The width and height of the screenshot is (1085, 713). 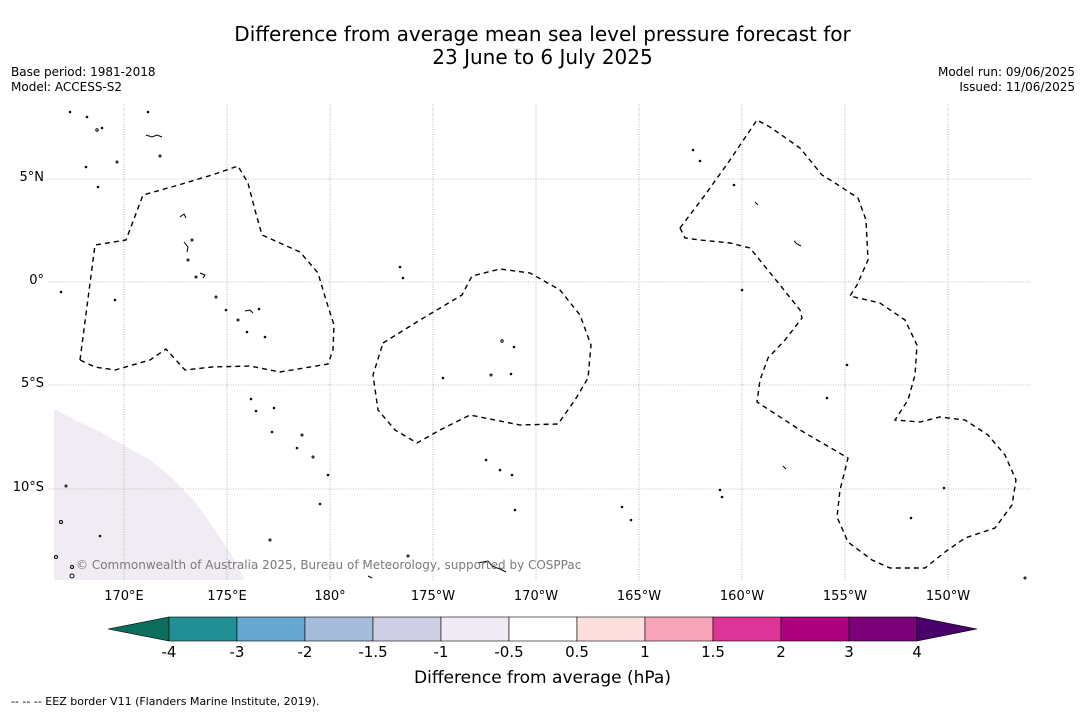 What do you see at coordinates (124, 596) in the screenshot?
I see `lon-label-170e: 170°E` at bounding box center [124, 596].